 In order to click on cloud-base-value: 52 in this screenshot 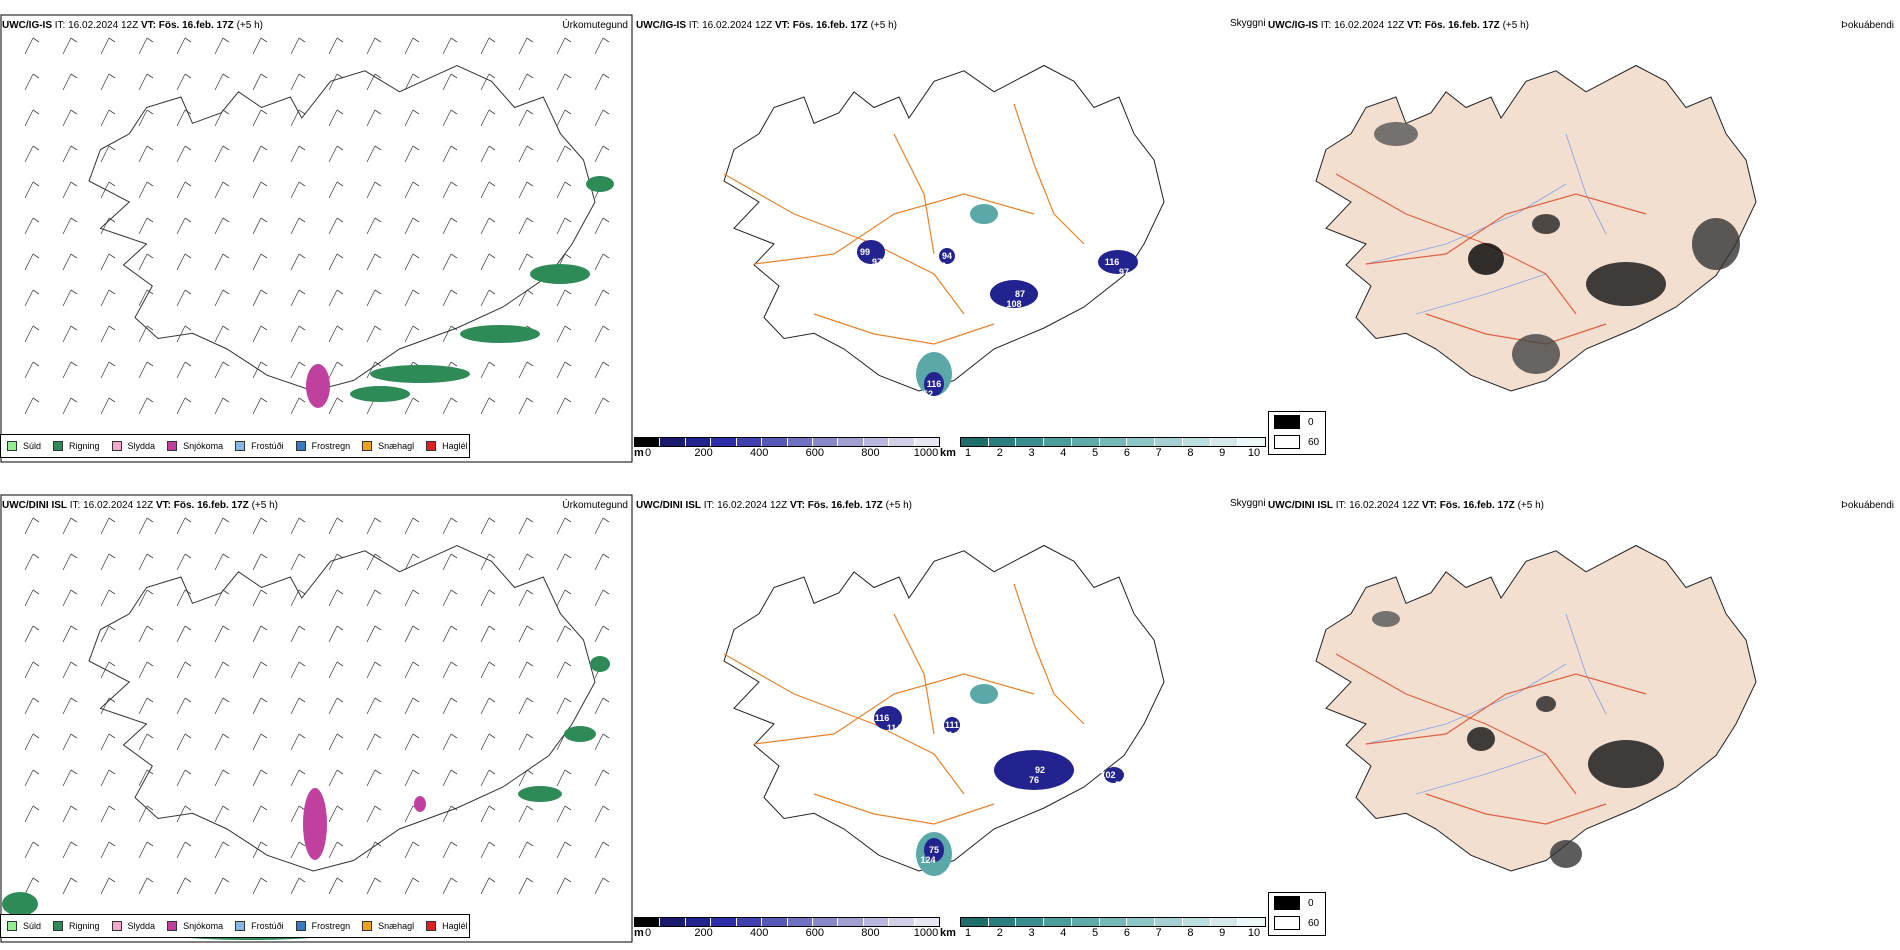, I will do `click(928, 394)`.